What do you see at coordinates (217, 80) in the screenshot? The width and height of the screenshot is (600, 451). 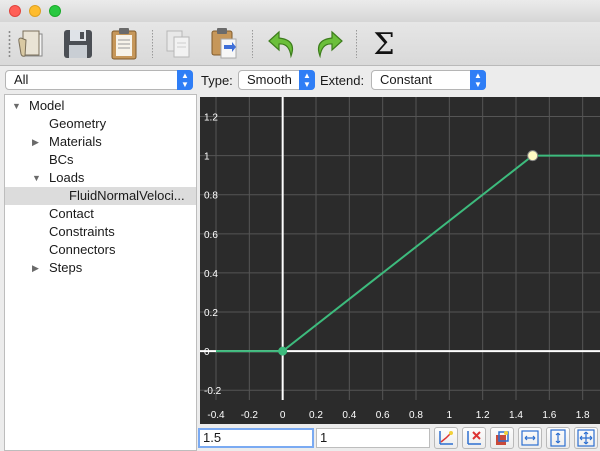 I see `type-label: Type:` at bounding box center [217, 80].